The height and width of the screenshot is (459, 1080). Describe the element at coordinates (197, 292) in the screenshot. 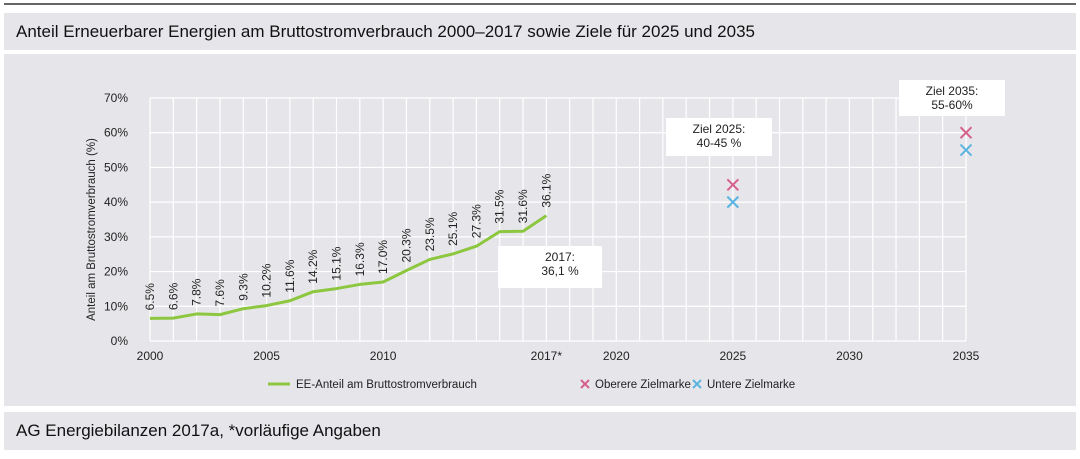

I see `data-label: 7.8%` at that location.